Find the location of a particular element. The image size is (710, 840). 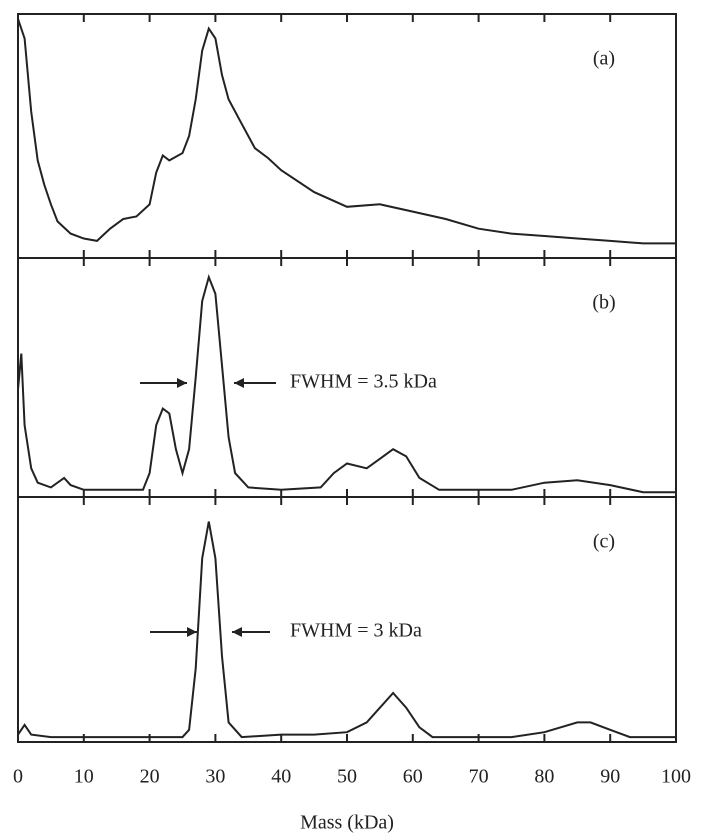

panel-label: (b) is located at coordinates (603, 303).